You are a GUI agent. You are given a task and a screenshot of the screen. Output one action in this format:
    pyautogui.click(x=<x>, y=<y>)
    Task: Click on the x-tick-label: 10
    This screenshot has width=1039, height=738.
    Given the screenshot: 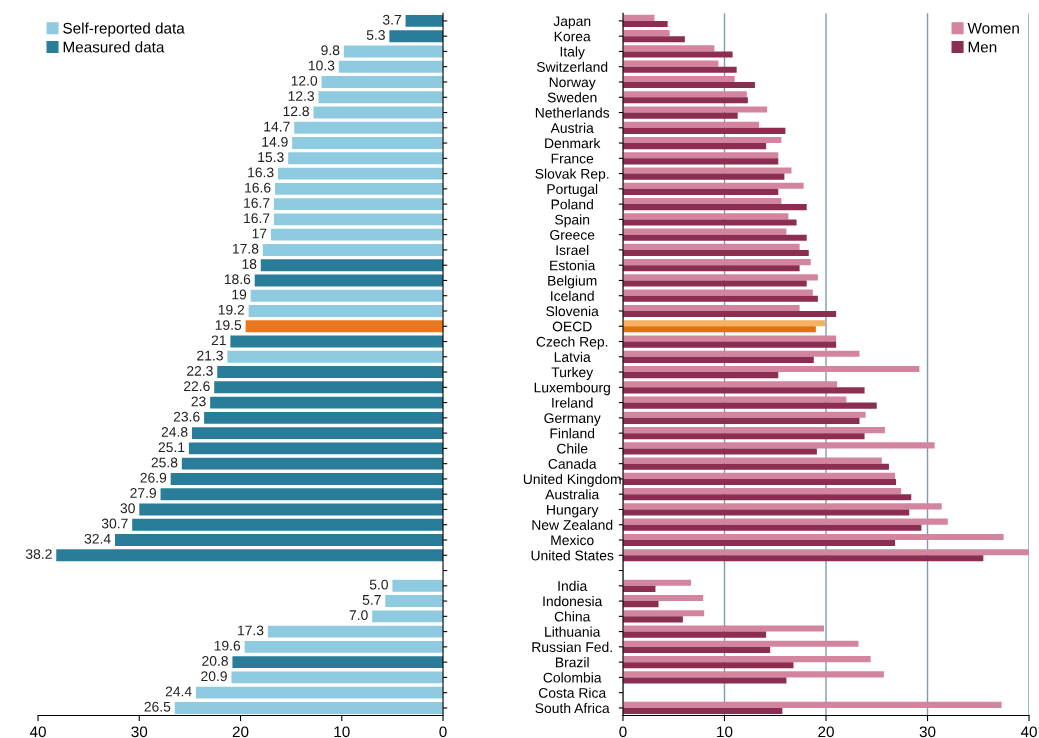 What is the action you would take?
    pyautogui.click(x=342, y=732)
    